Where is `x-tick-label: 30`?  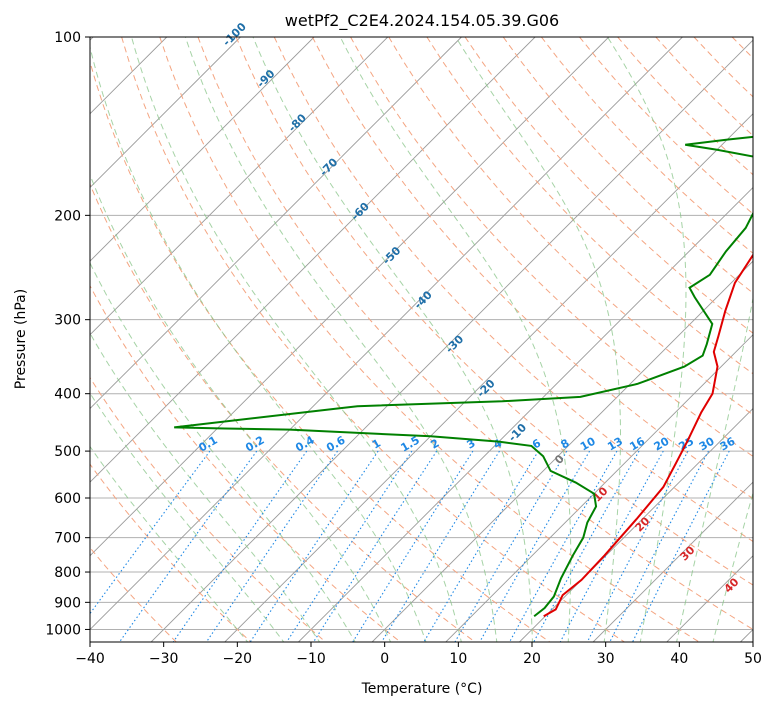 x-tick-label: 30 is located at coordinates (606, 659).